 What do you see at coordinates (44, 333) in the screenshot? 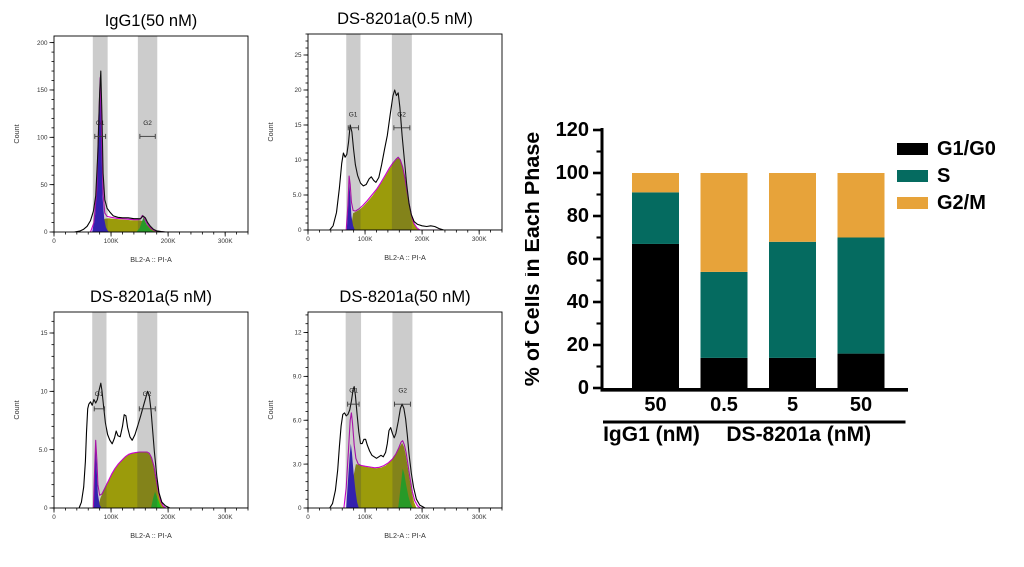
I see `y-tick-label: 15` at bounding box center [44, 333].